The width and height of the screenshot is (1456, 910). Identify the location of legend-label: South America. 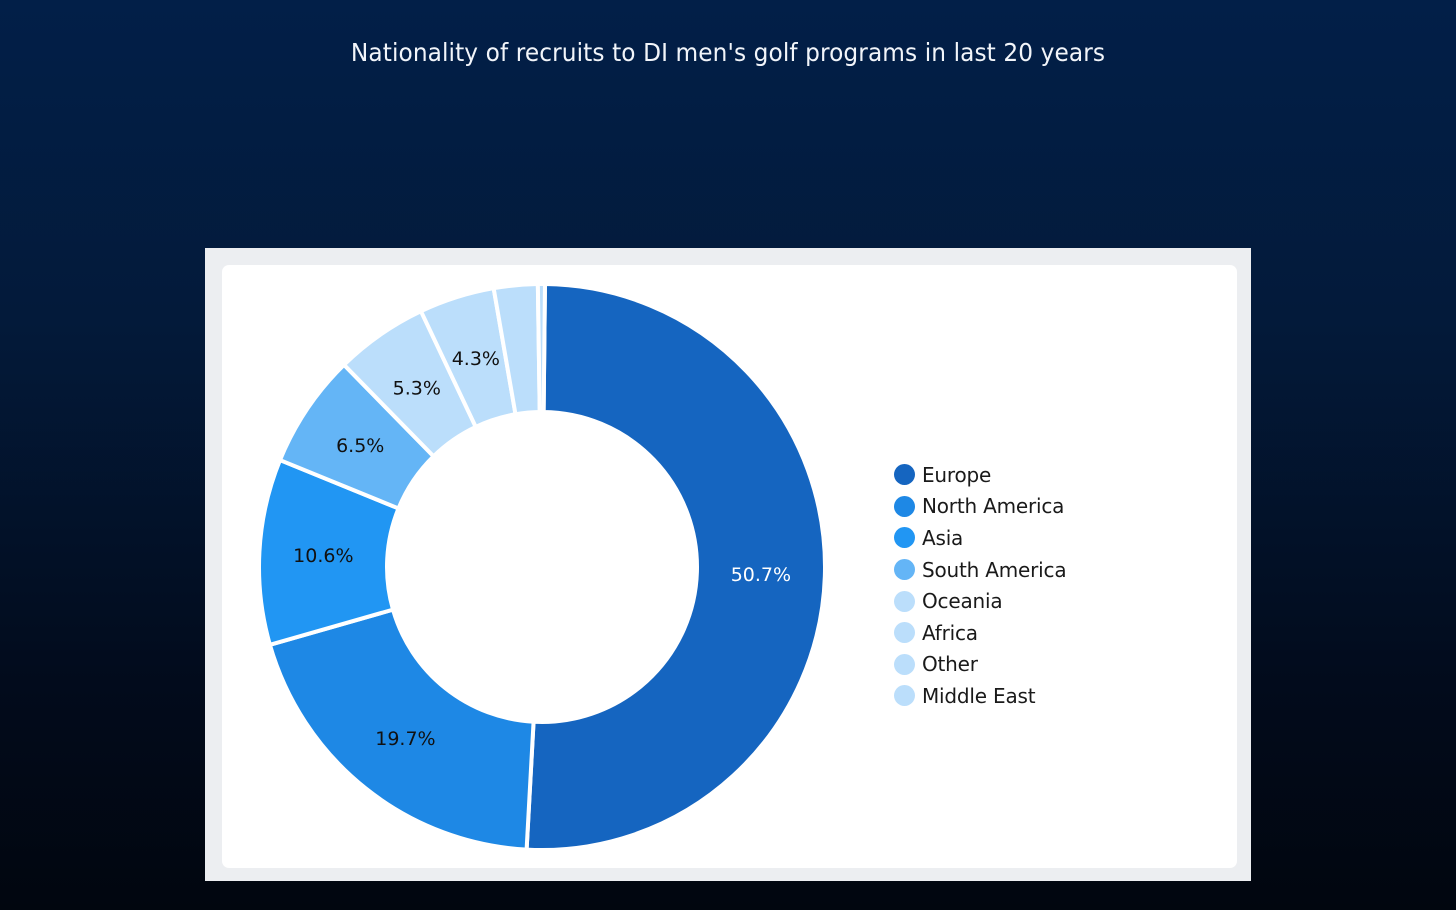
(994, 569).